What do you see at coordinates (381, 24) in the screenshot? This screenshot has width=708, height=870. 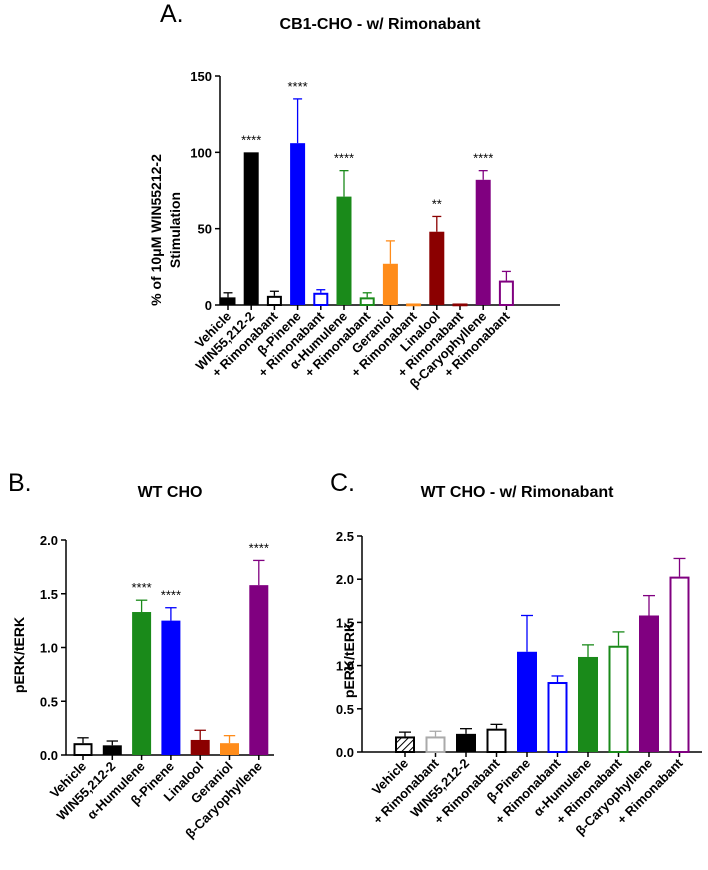 I see `chart-a-title: CB1-CHO - w/ Rimonabant` at bounding box center [381, 24].